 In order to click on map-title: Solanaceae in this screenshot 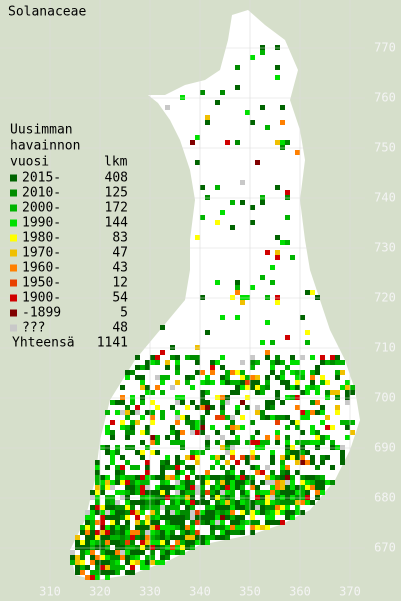, I will do `click(47, 12)`.